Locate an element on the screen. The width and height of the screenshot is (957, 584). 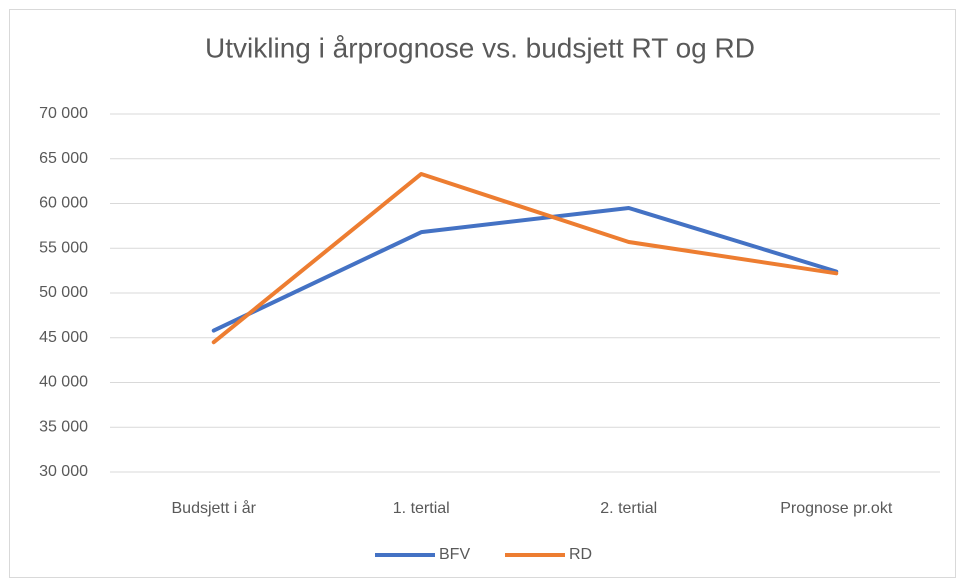
legend-label: BFV is located at coordinates (454, 554).